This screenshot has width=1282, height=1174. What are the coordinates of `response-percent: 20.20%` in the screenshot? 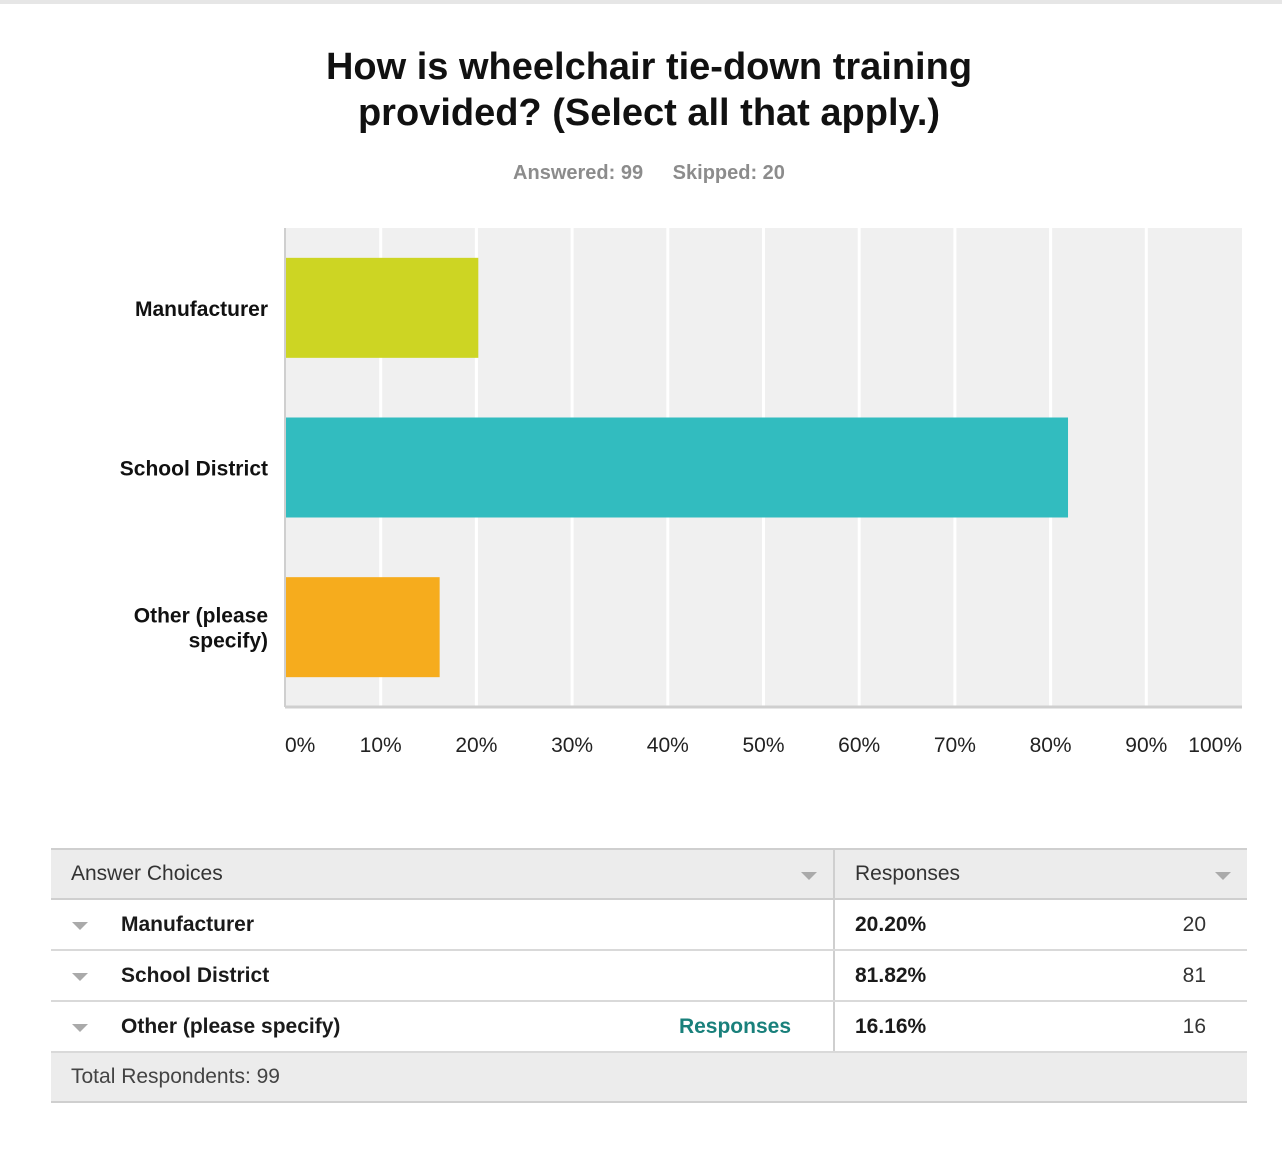 It's located at (891, 924).